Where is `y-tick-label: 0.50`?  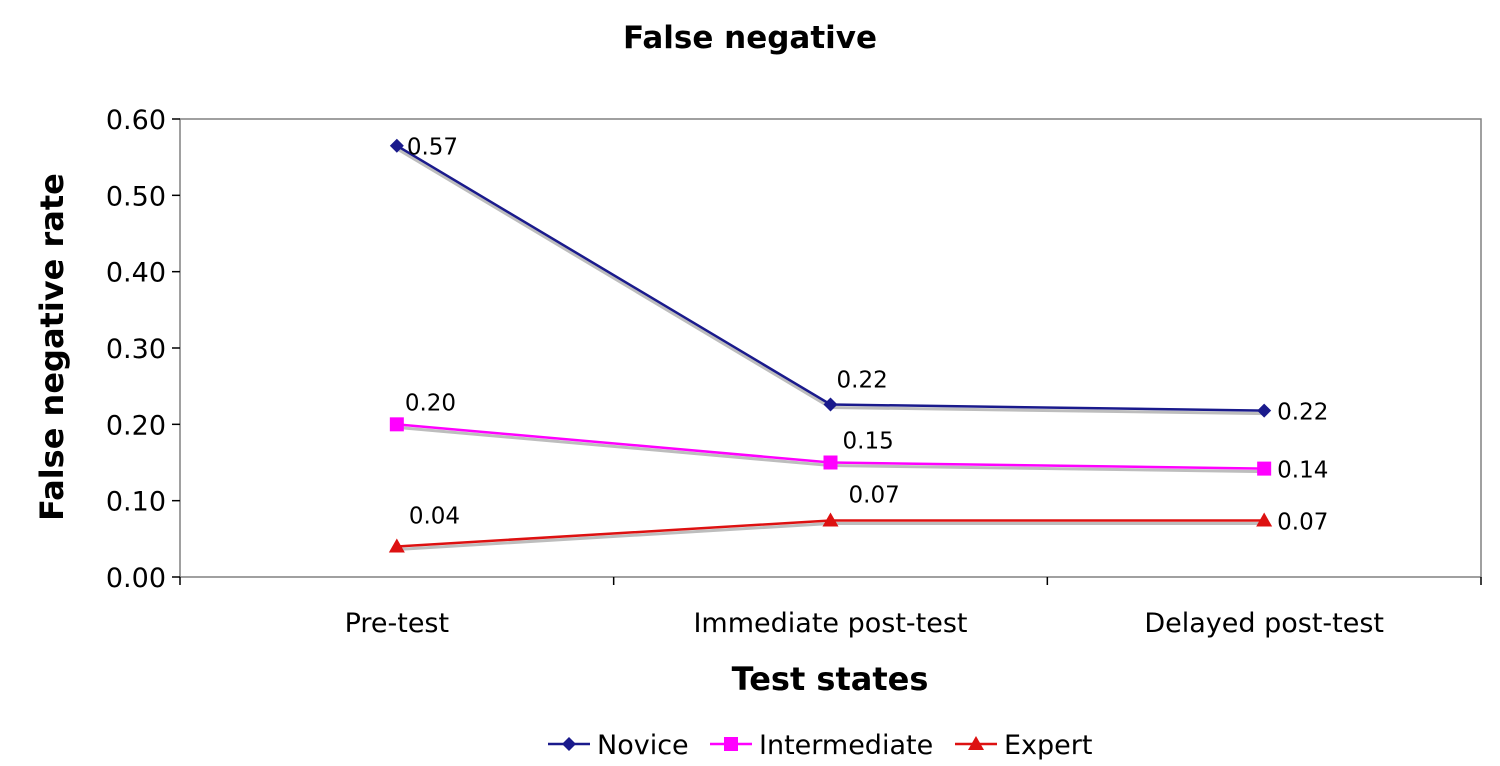 y-tick-label: 0.50 is located at coordinates (136, 196).